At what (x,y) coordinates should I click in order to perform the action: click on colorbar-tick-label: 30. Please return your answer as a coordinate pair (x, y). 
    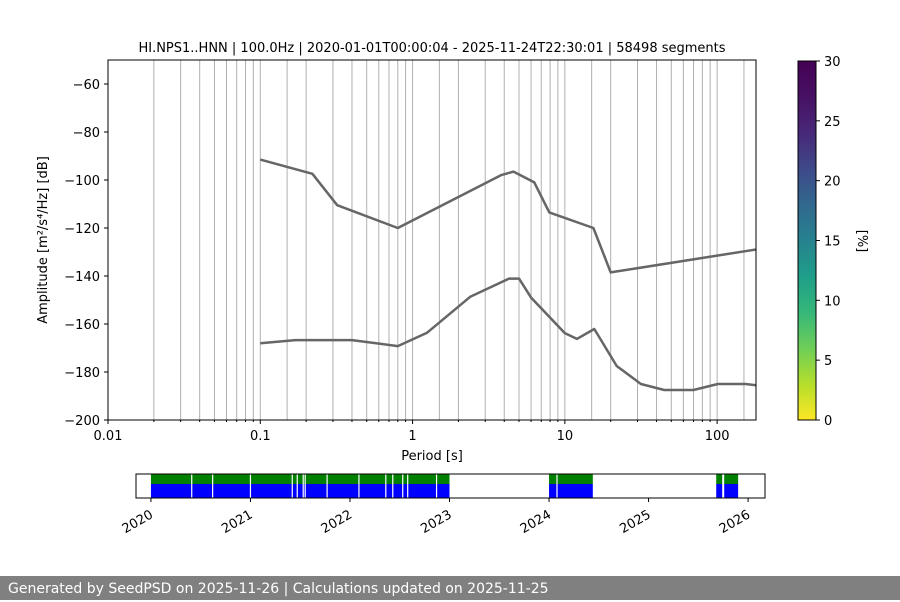
    Looking at the image, I should click on (832, 62).